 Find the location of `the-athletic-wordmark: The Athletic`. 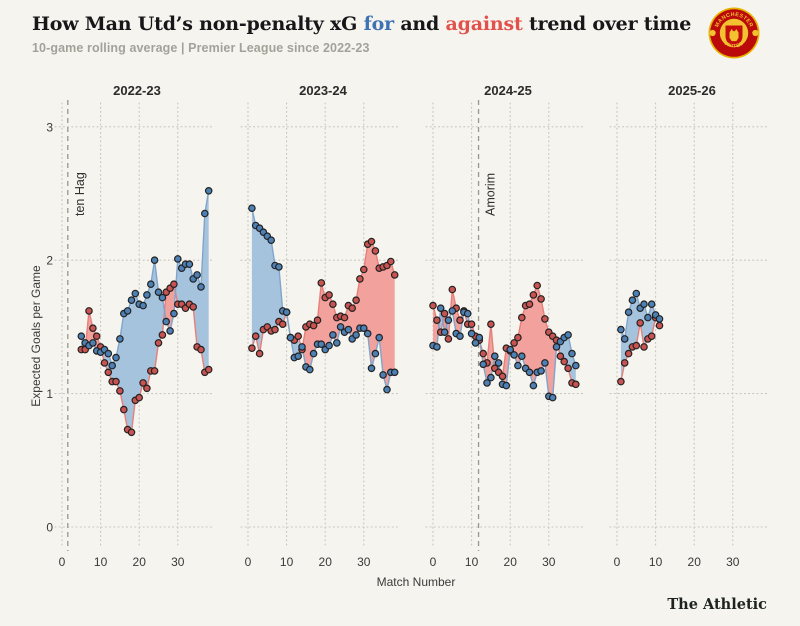

the-athletic-wordmark: The Athletic is located at coordinates (717, 604).